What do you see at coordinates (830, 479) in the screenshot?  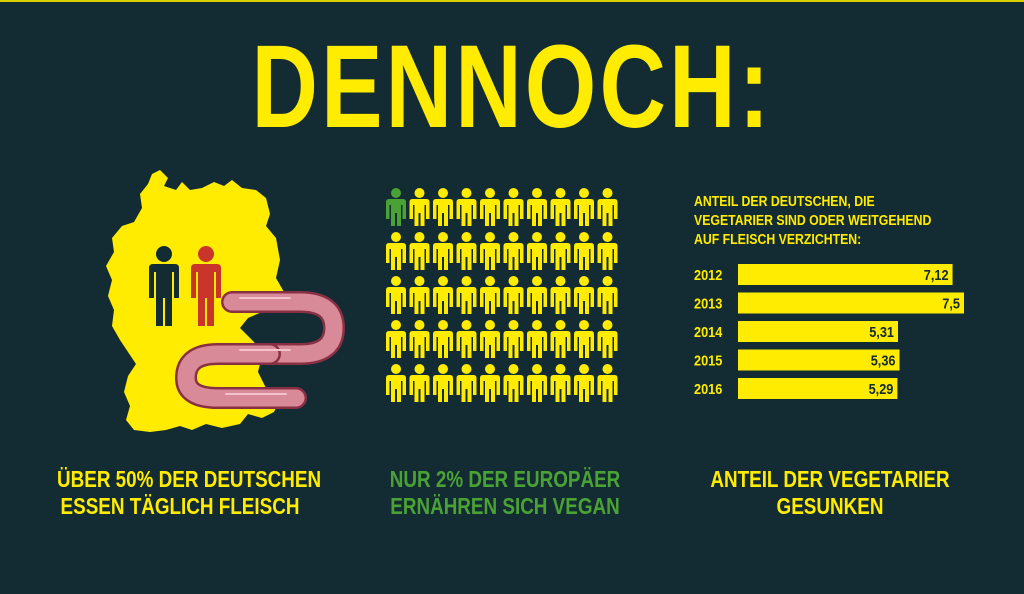 I see `vegetarian-caption-line1: ANTEIL DER VEGETARIER` at bounding box center [830, 479].